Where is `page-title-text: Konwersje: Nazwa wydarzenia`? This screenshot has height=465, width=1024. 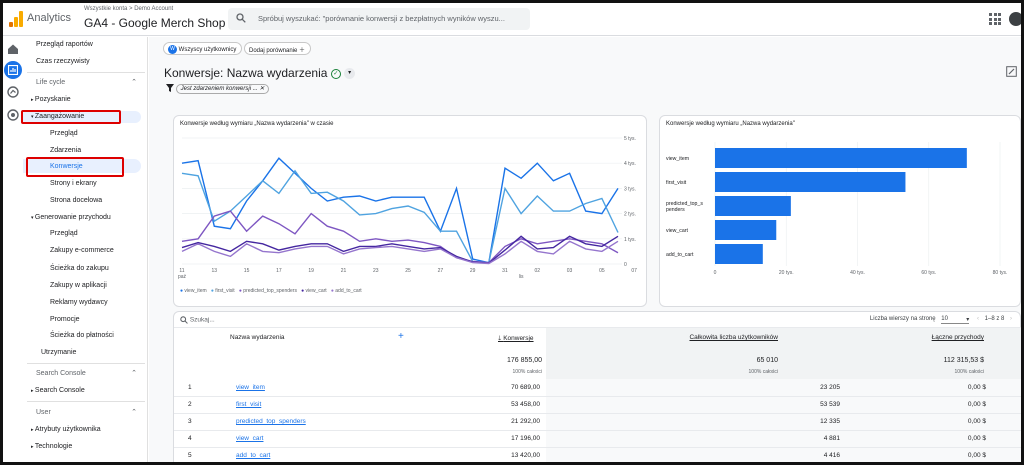
page-title-text: Konwersje: Nazwa wydarzenia is located at coordinates (246, 73).